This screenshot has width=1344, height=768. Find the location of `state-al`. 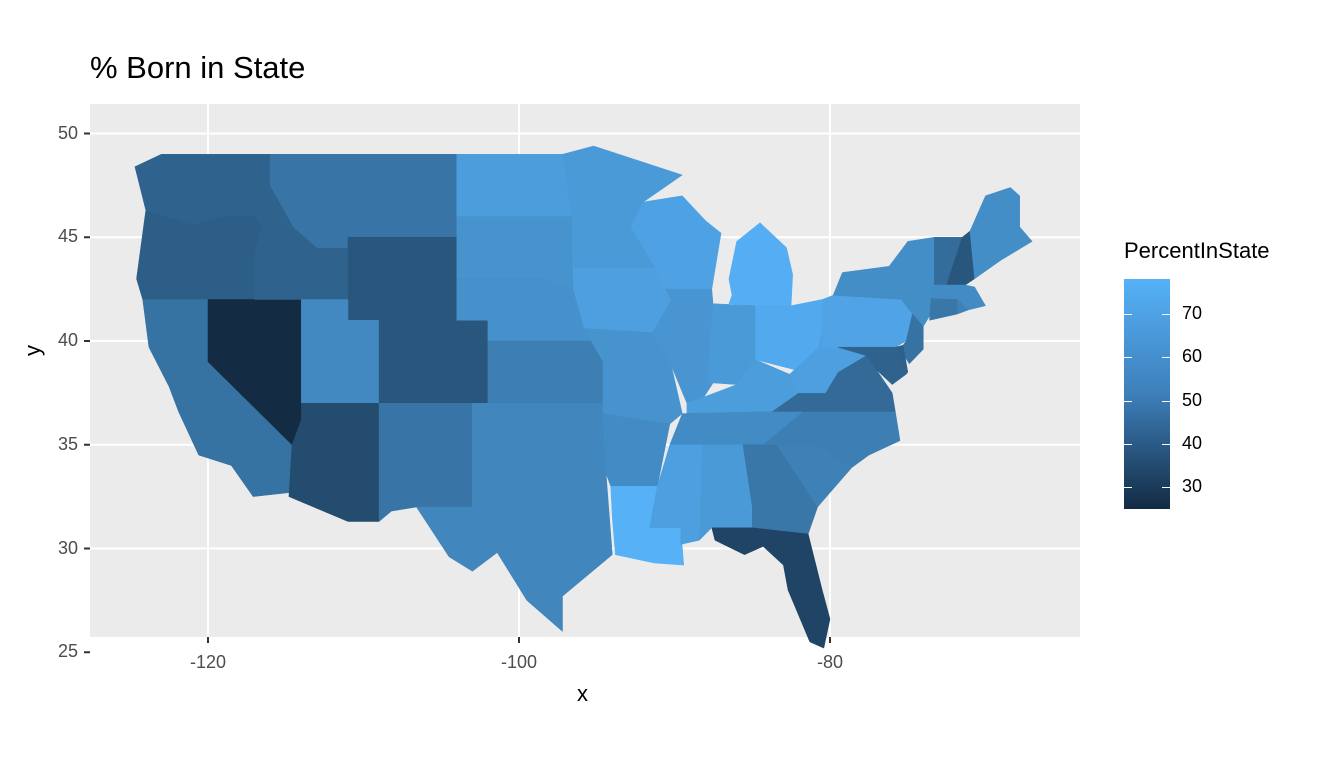

state-al is located at coordinates (726, 492).